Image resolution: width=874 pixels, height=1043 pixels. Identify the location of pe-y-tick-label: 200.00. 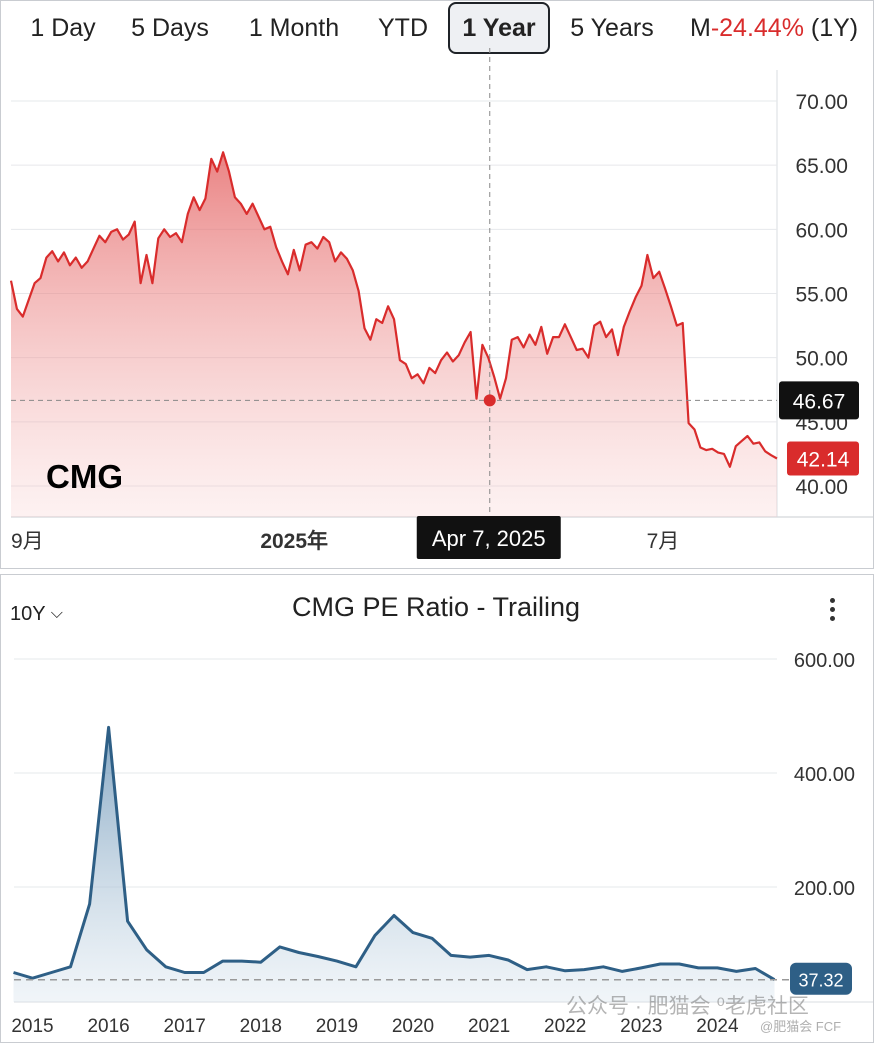
(824, 889).